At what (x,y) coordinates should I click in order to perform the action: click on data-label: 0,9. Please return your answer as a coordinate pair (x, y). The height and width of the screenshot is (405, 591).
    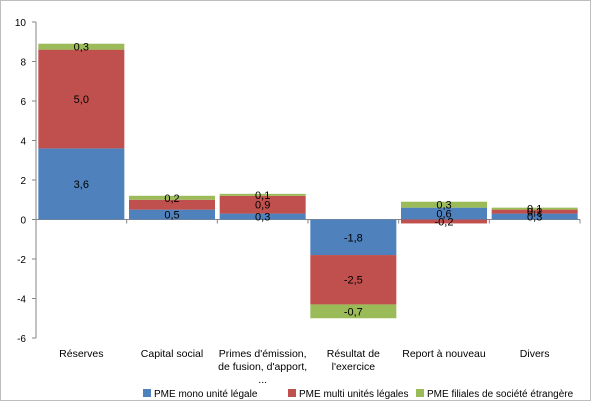
    Looking at the image, I should click on (262, 206).